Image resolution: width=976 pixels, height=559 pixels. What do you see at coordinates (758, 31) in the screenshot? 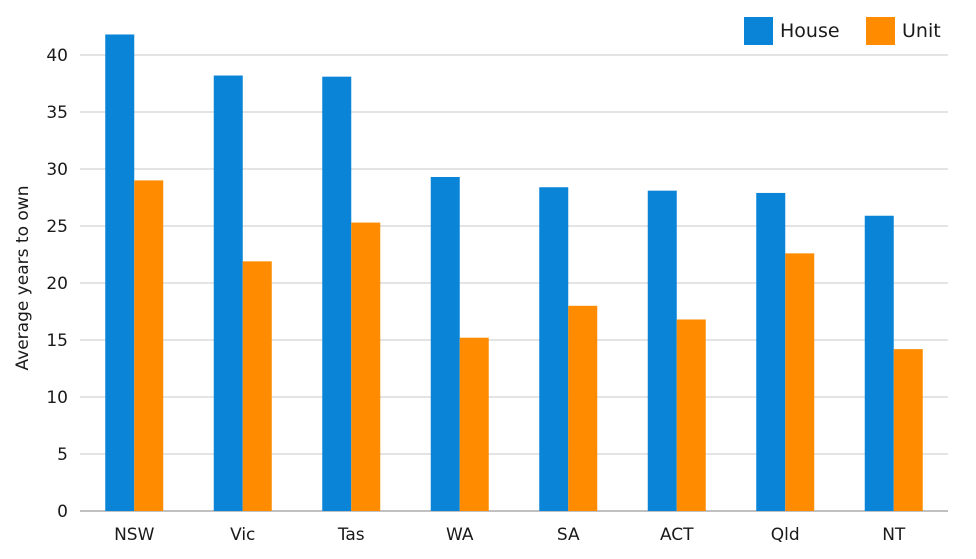
I see `legend-swatch-house` at bounding box center [758, 31].